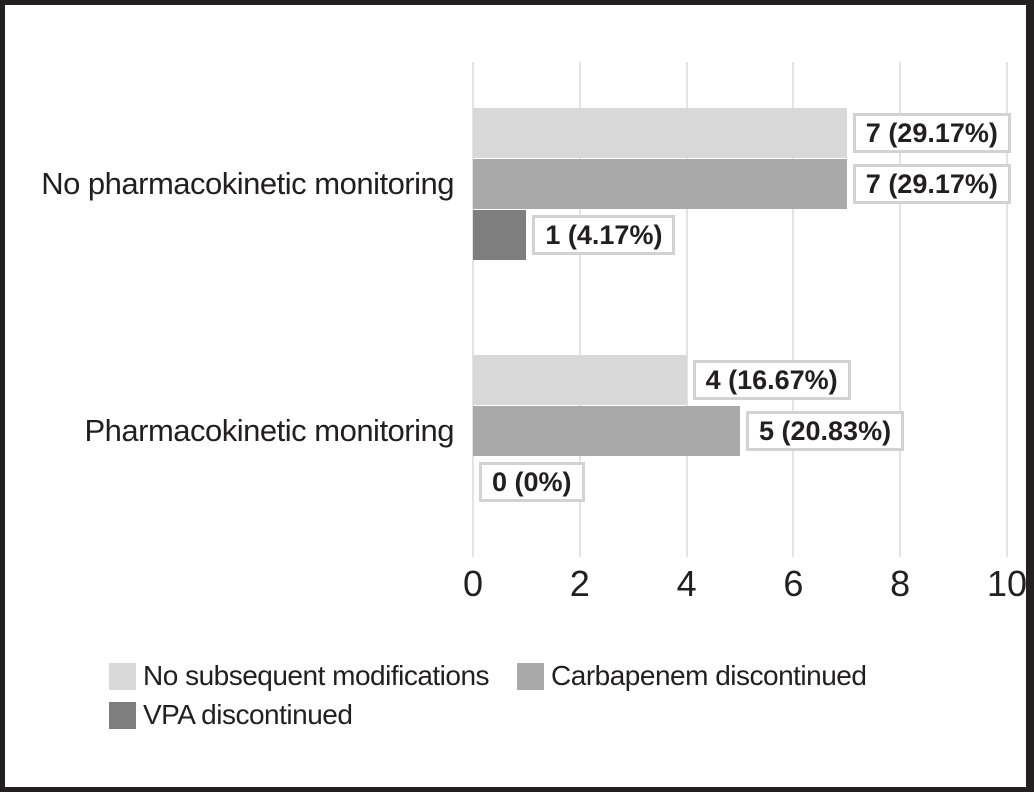 This screenshot has height=792, width=1034. I want to click on bar-value-label: 5 (20.83%), so click(825, 431).